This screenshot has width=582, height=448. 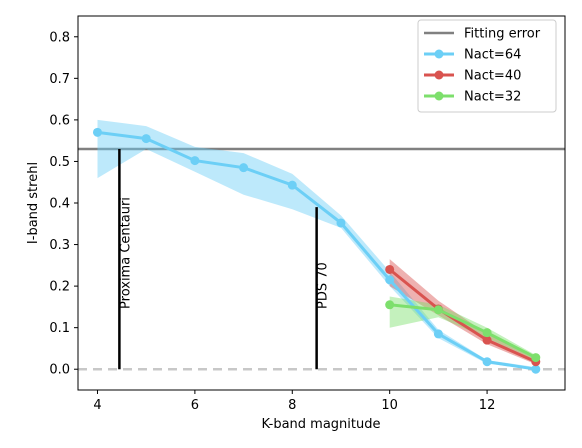 I want to click on legend-label-3: Nact=40, so click(x=492, y=76).